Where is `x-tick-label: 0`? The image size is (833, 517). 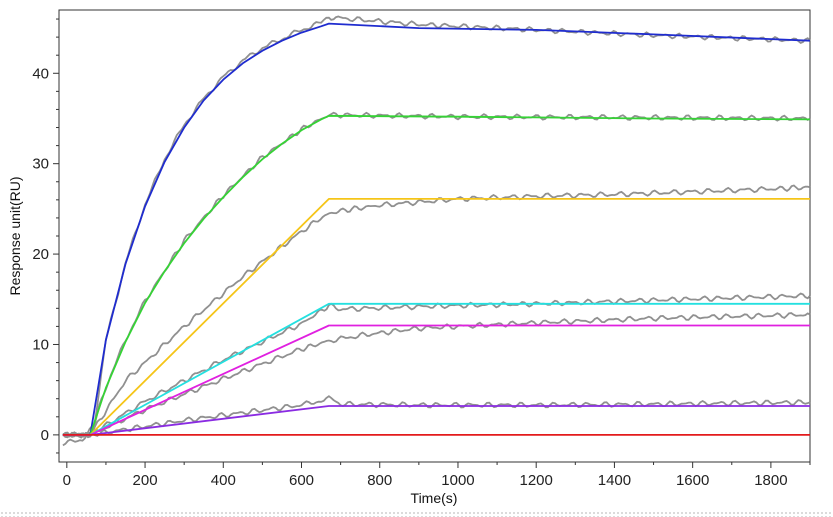 x-tick-label: 0 is located at coordinates (67, 480).